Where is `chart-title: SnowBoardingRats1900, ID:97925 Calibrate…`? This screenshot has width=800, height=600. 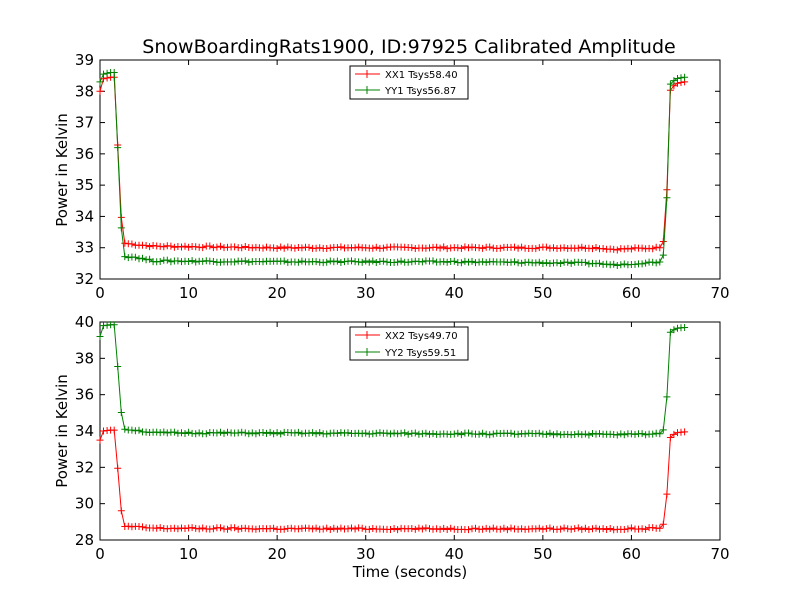
chart-title: SnowBoardingRats1900, ID:97925 Calibrate… is located at coordinates (408, 47).